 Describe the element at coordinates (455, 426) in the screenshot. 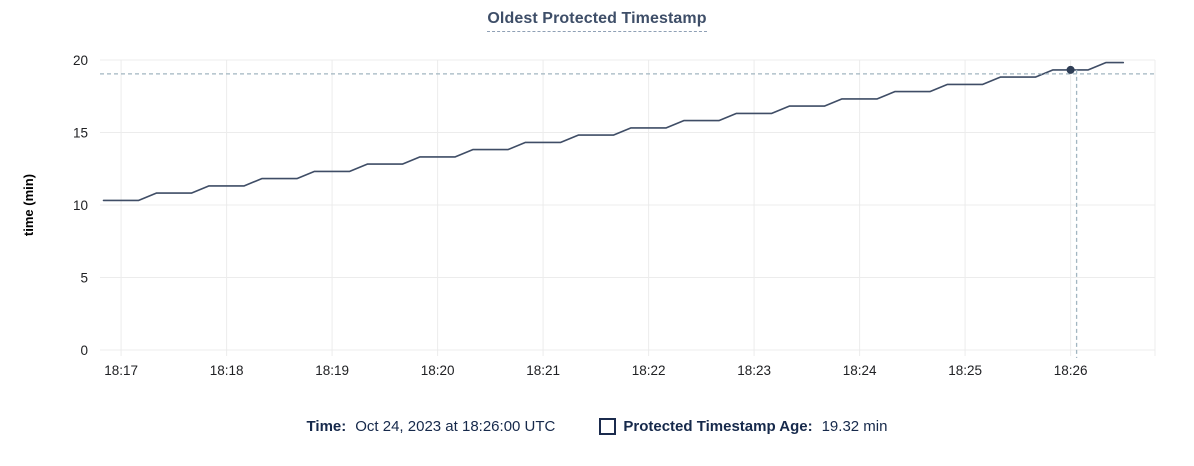

I see `legend-time-value: Oct 24, 2023 at 18:26:00 UTC` at that location.